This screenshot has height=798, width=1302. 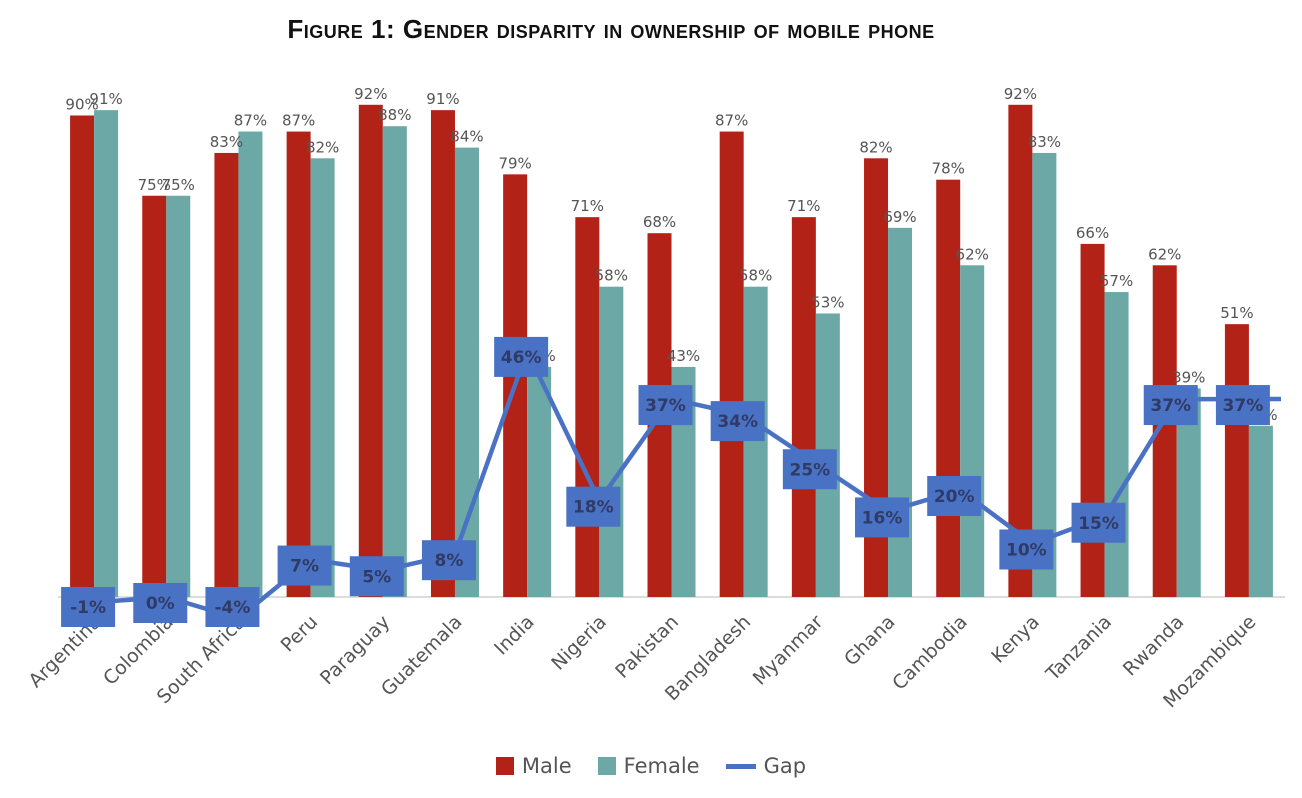 What do you see at coordinates (1236, 313) in the screenshot?
I see `data-label-male: 51%` at bounding box center [1236, 313].